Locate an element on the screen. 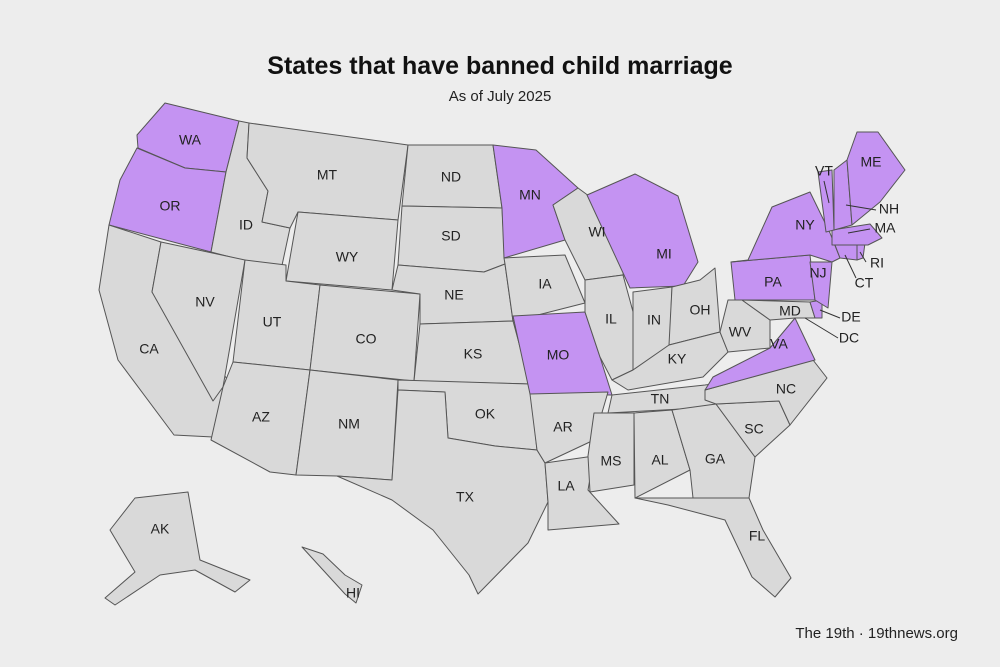  state-label-ar: AR is located at coordinates (562, 427).